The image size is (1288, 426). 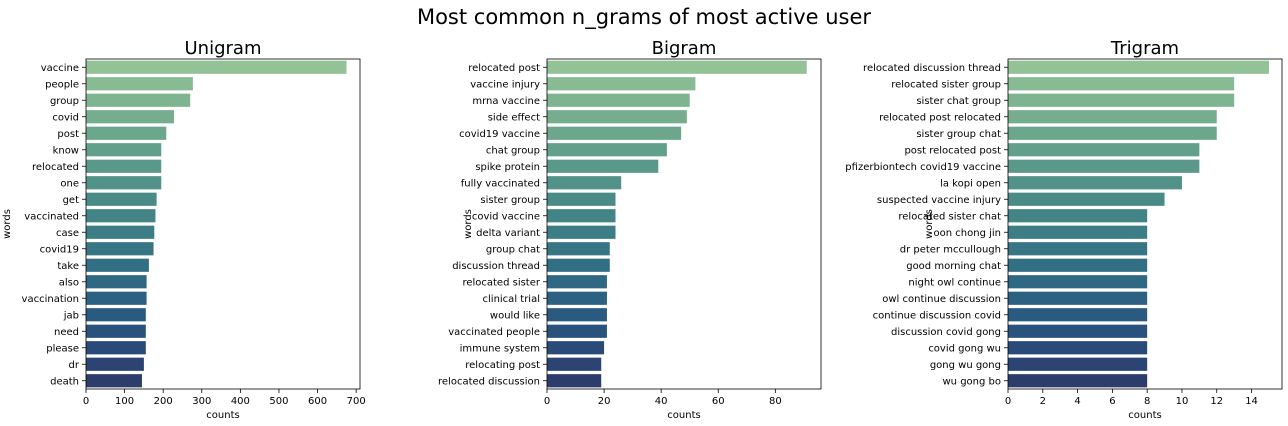 What do you see at coordinates (618, 100) in the screenshot?
I see `bar-mrna-vaccine` at bounding box center [618, 100].